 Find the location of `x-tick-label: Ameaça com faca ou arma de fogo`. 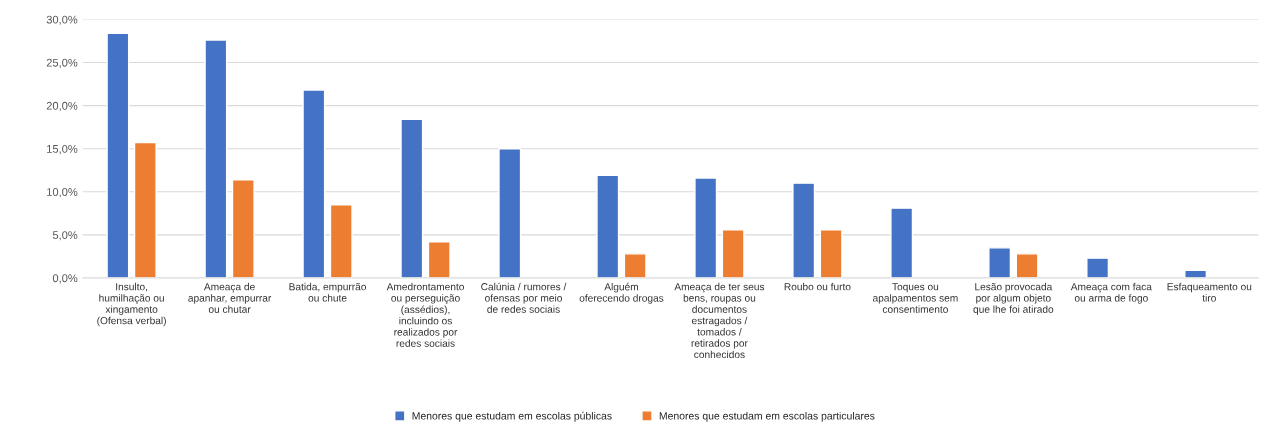

x-tick-label: Ameaça com faca ou arma de fogo is located at coordinates (1111, 293).